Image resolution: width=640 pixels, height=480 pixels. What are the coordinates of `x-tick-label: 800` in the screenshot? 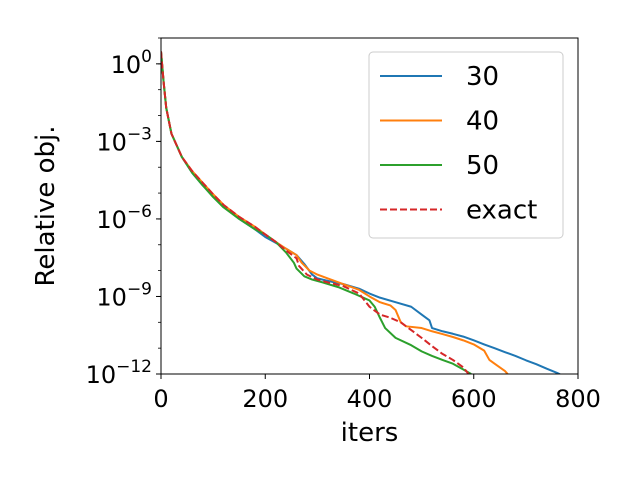 It's located at (578, 399).